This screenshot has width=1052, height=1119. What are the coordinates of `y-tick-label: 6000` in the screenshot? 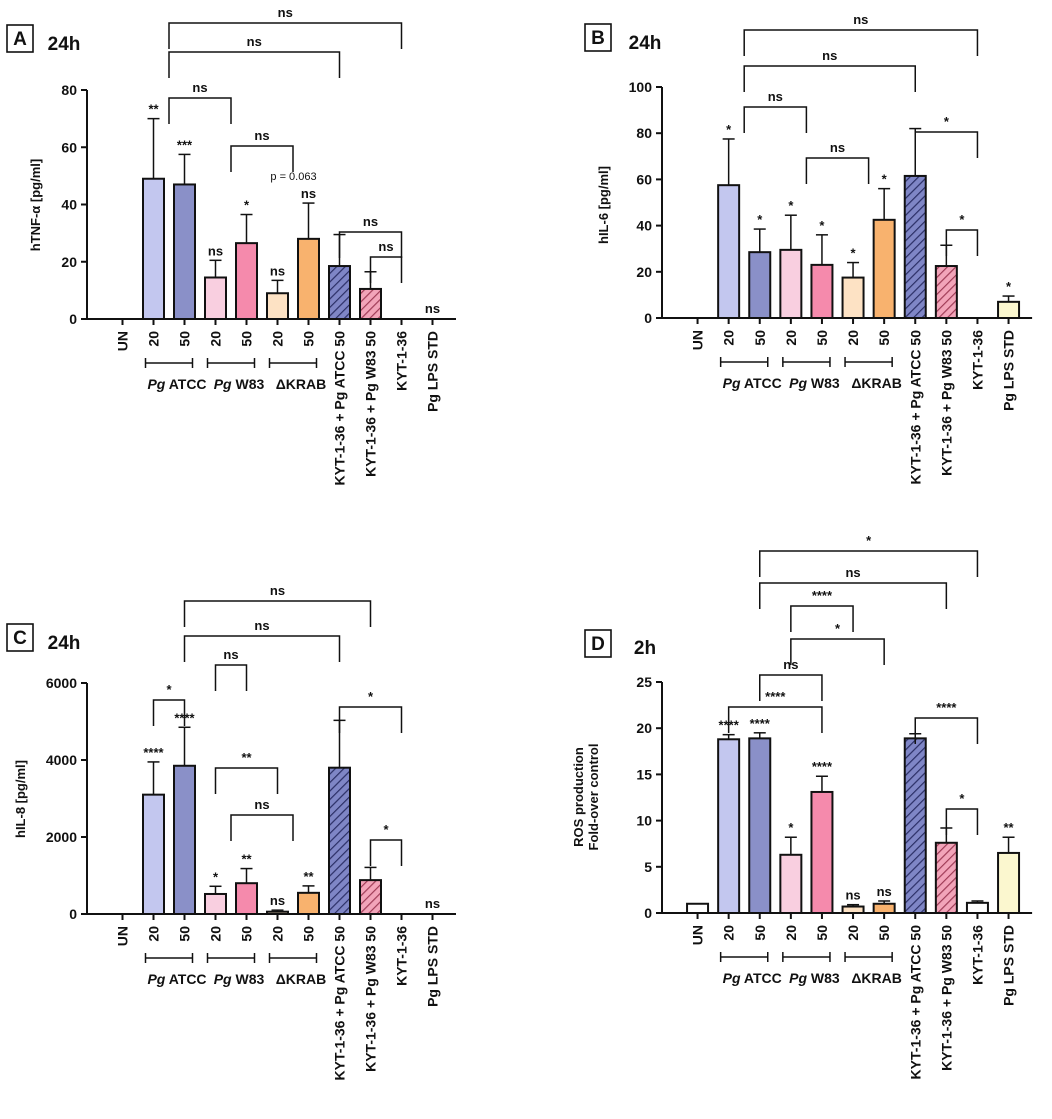 It's located at (61, 683).